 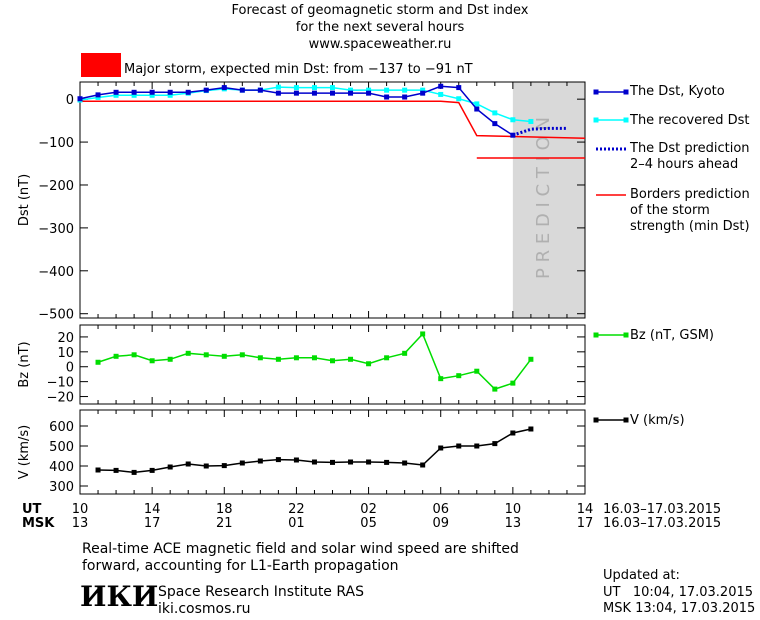 What do you see at coordinates (56, 186) in the screenshot?
I see `y-tick-label: −200` at bounding box center [56, 186].